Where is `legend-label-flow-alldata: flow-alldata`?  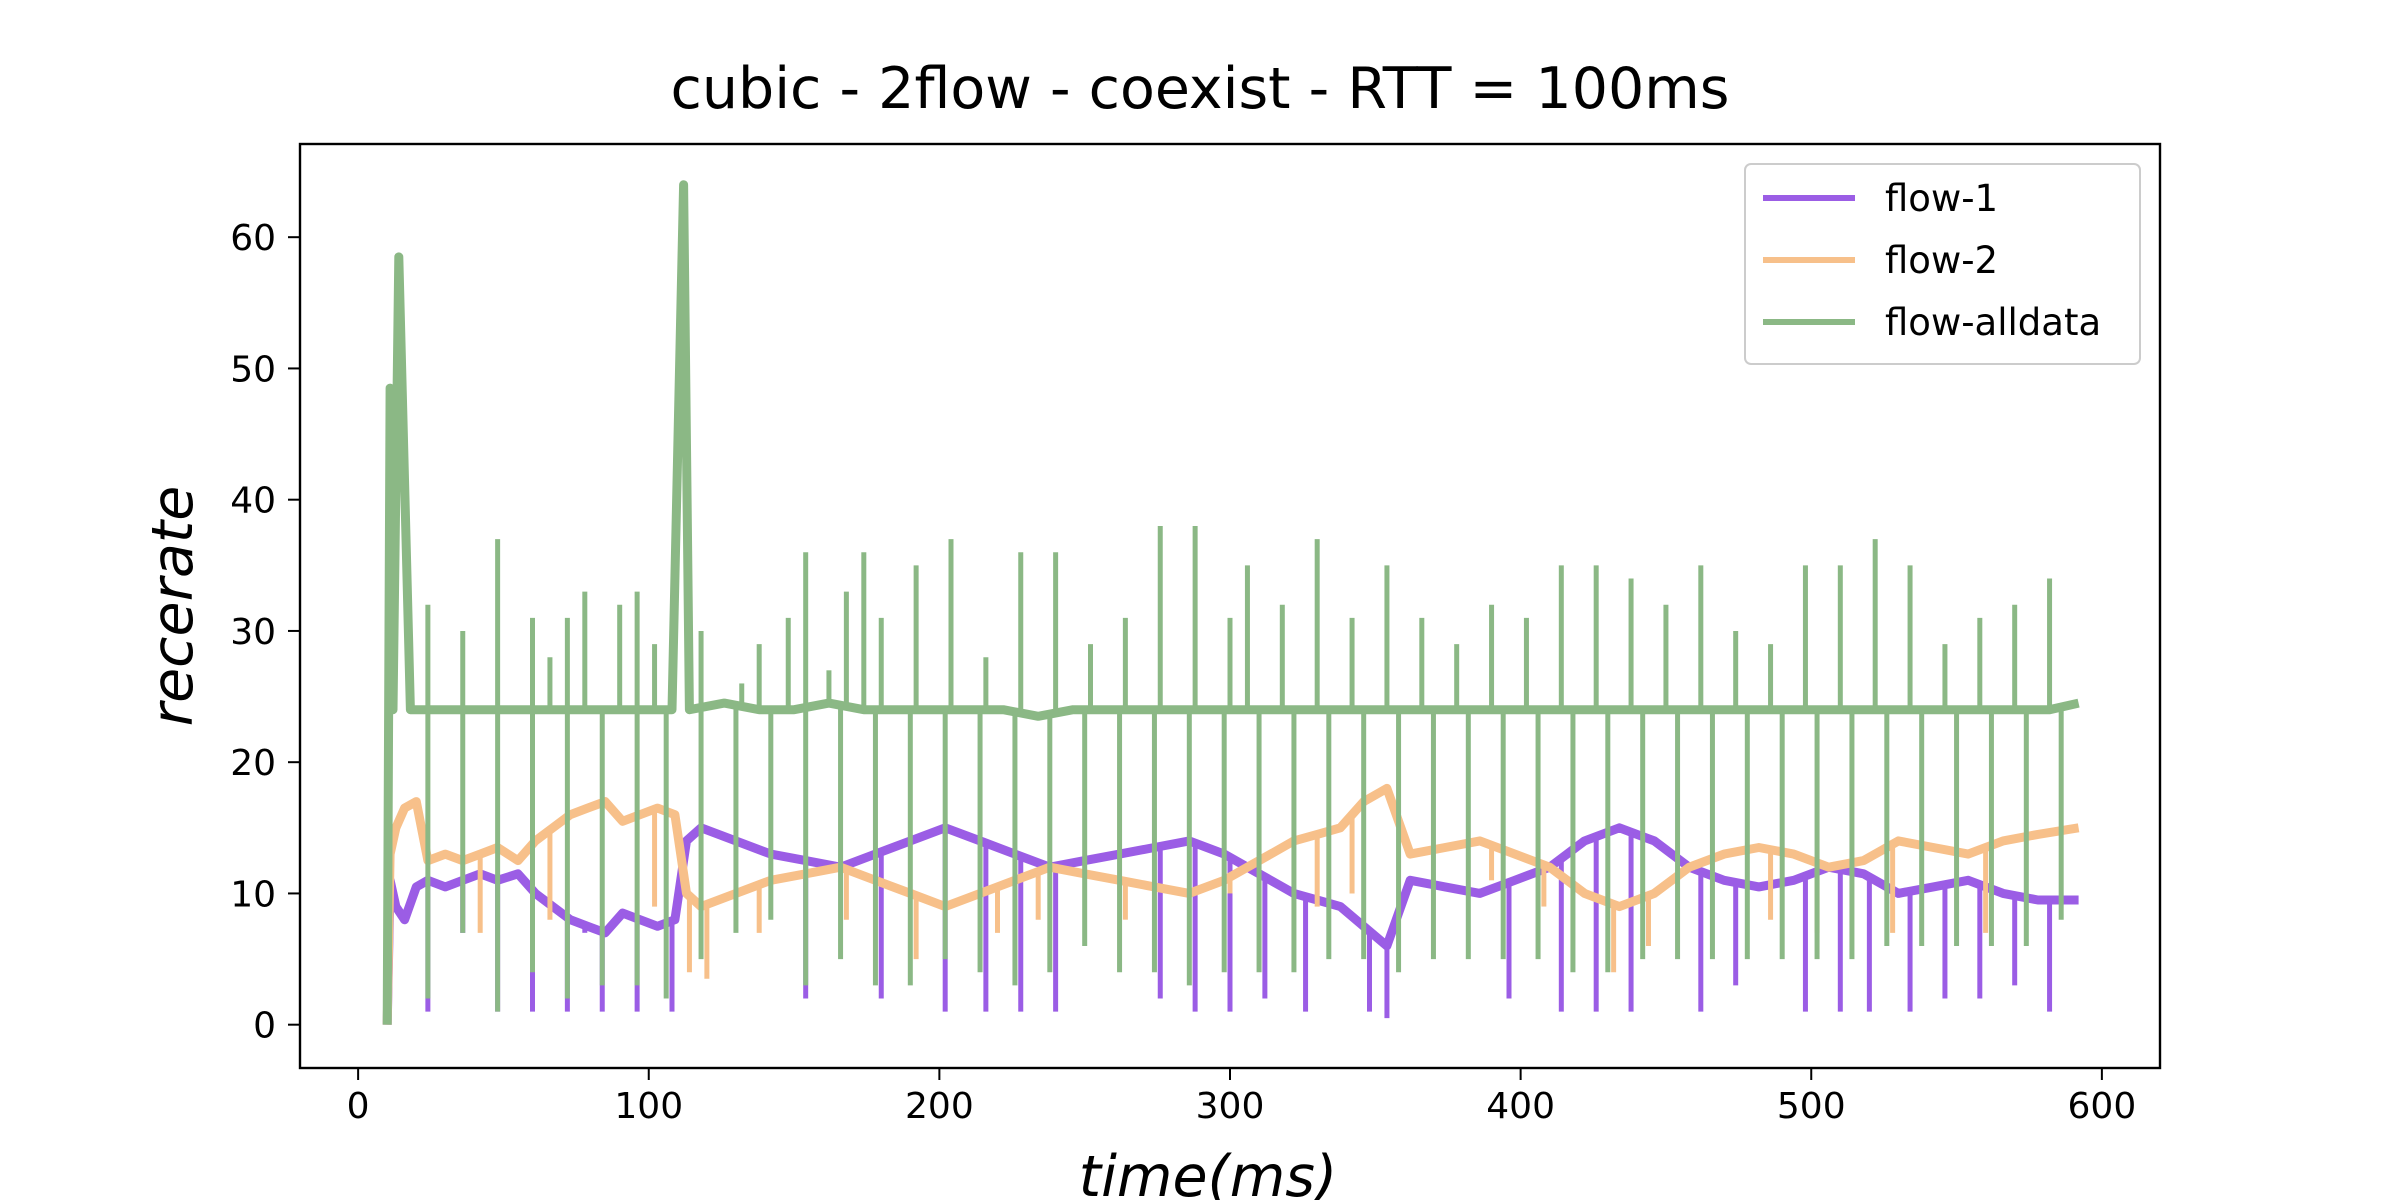 legend-label-flow-alldata: flow-alldata is located at coordinates (1993, 322).